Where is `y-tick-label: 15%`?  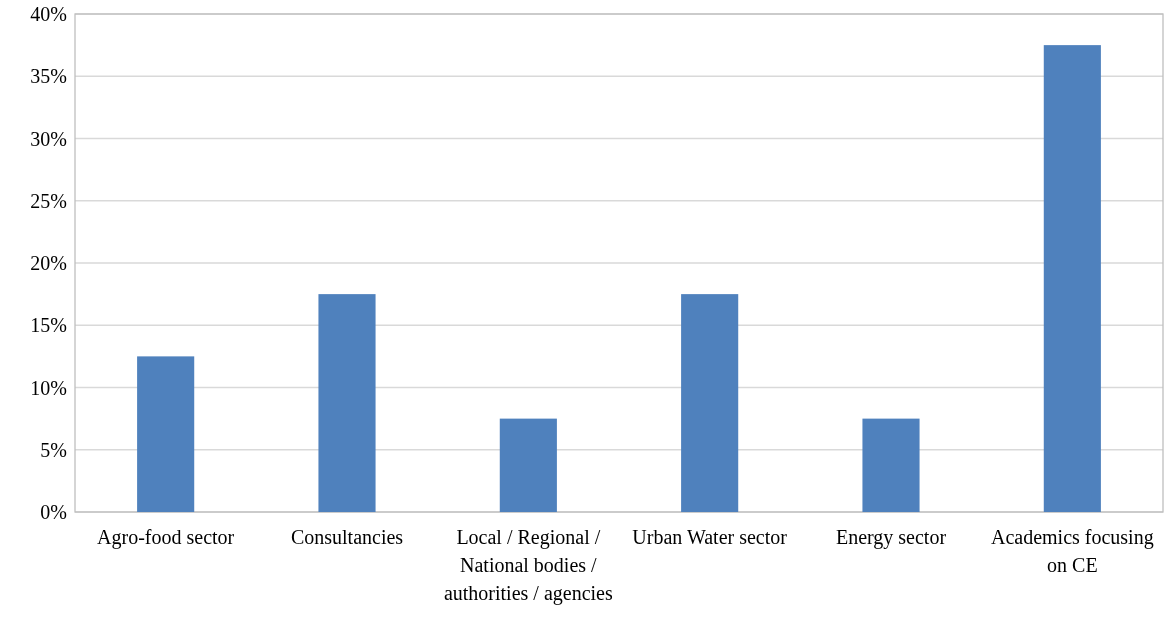
y-tick-label: 15% is located at coordinates (48, 325).